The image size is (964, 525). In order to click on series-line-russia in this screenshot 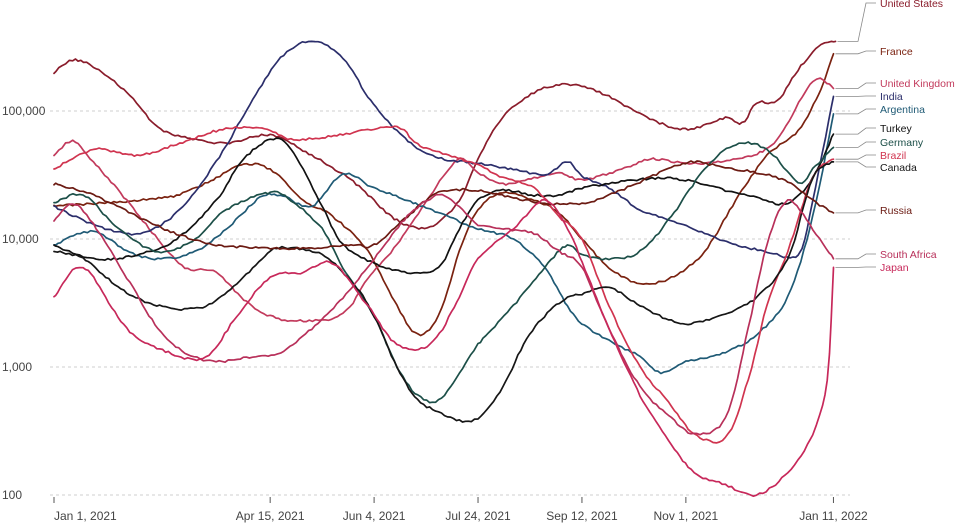, I will do `click(444, 205)`.